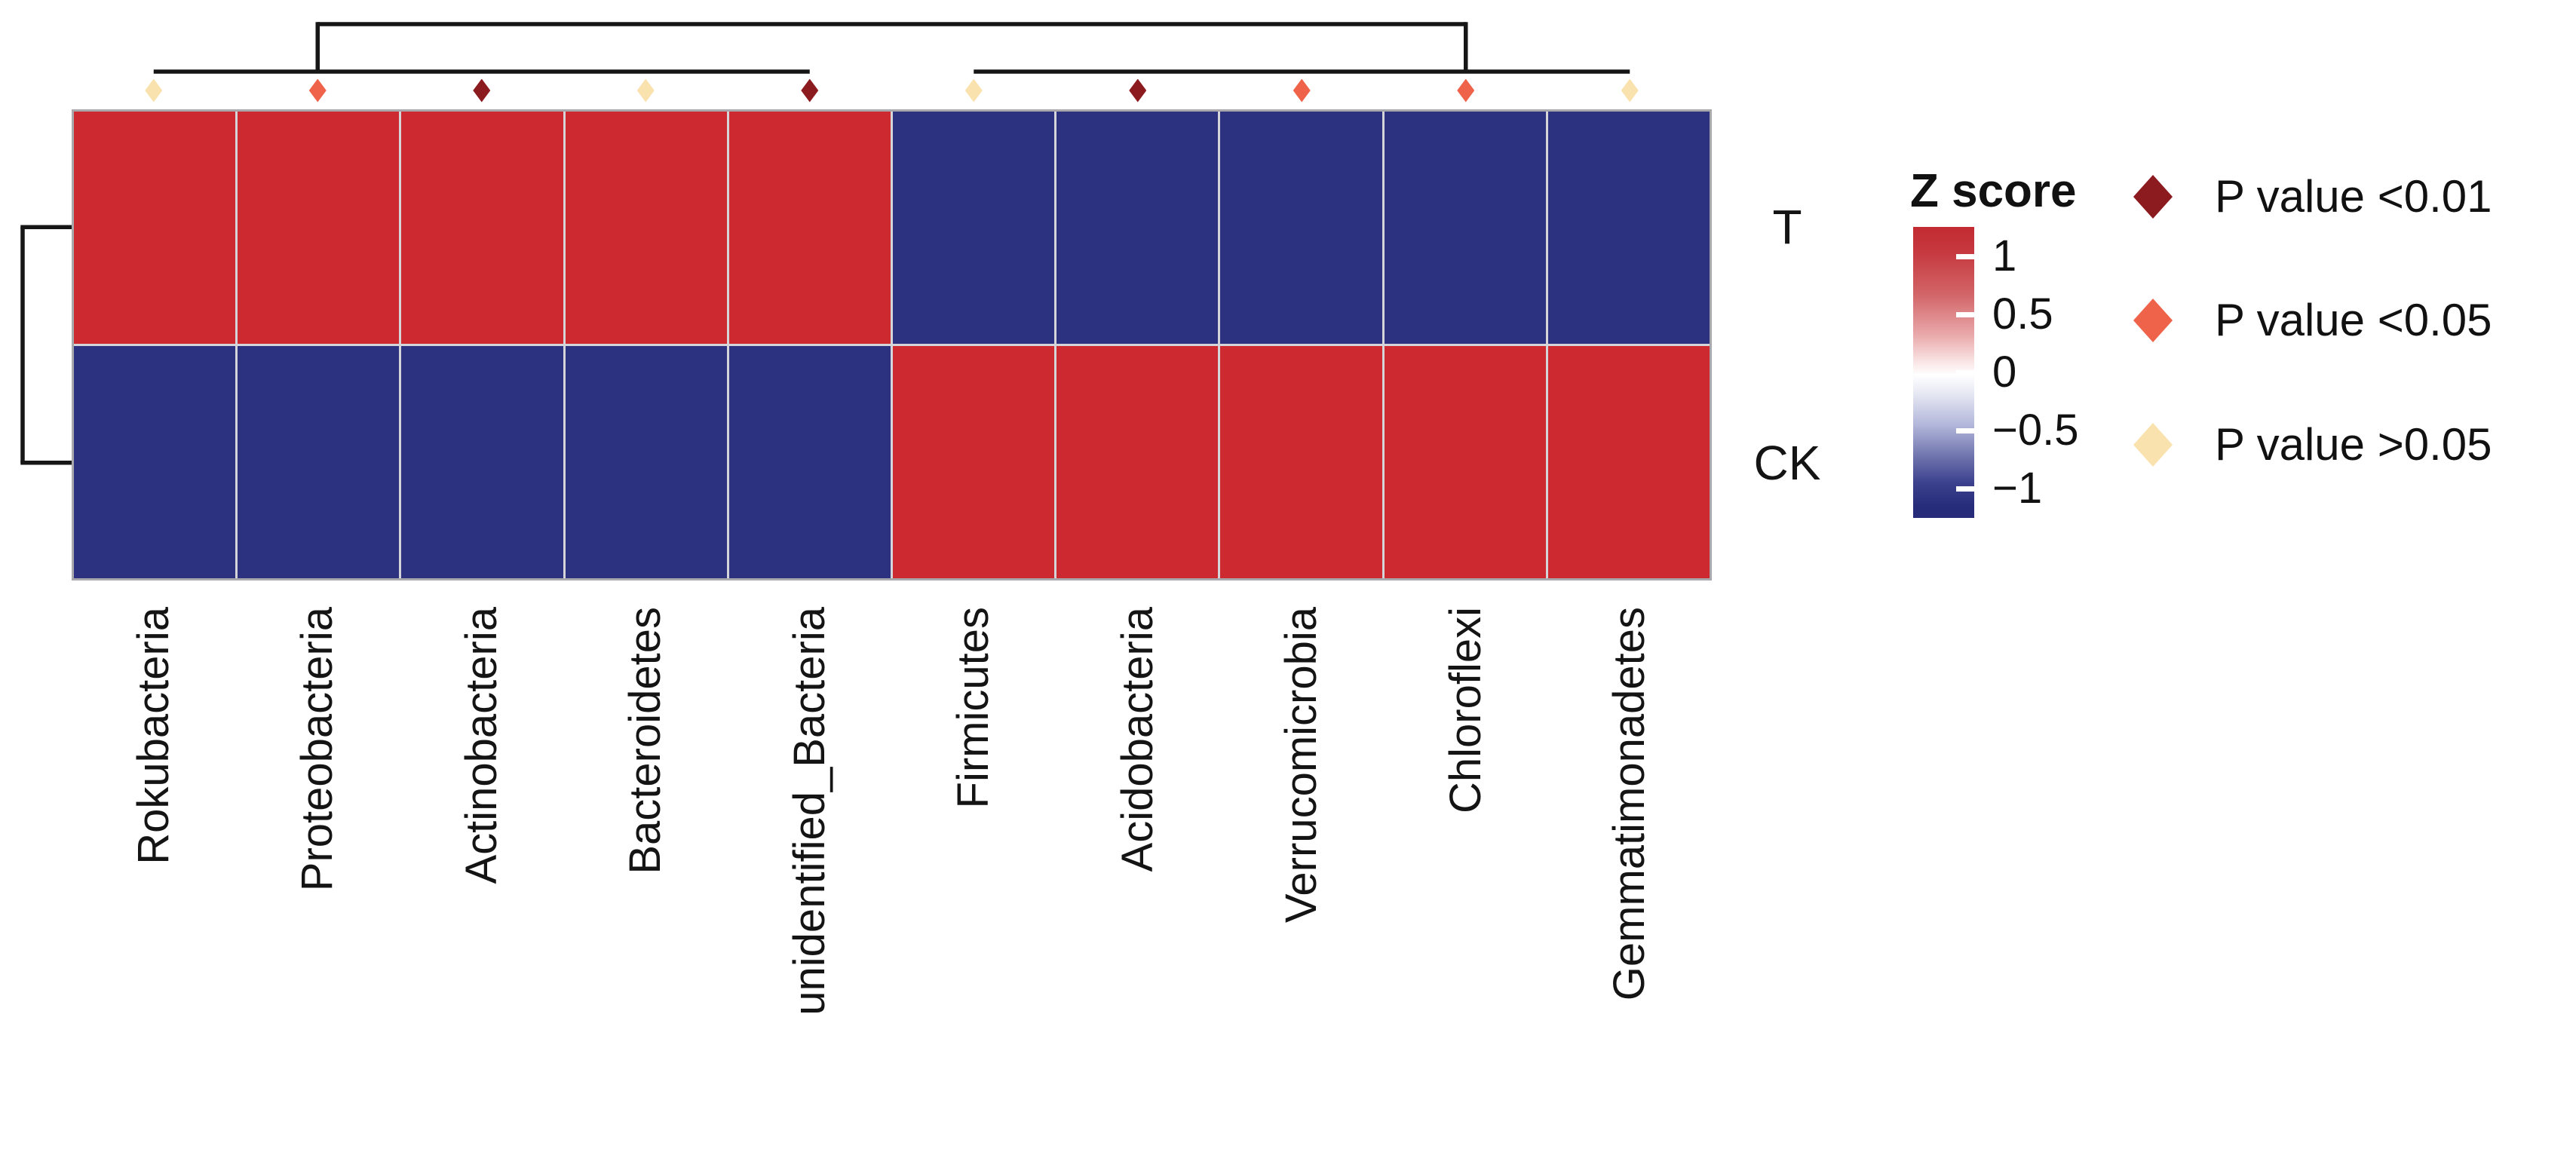 This screenshot has height=1158, width=2576. What do you see at coordinates (1137, 462) in the screenshot?
I see `heatmap-cell-CK-Acidobacteria` at bounding box center [1137, 462].